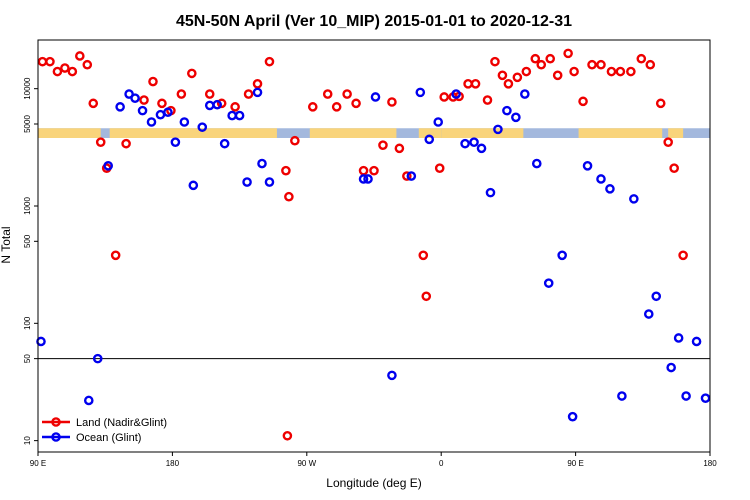 The width and height of the screenshot is (750, 500). I want to click on x-axis-label: Longitude (deg E), so click(373, 483).